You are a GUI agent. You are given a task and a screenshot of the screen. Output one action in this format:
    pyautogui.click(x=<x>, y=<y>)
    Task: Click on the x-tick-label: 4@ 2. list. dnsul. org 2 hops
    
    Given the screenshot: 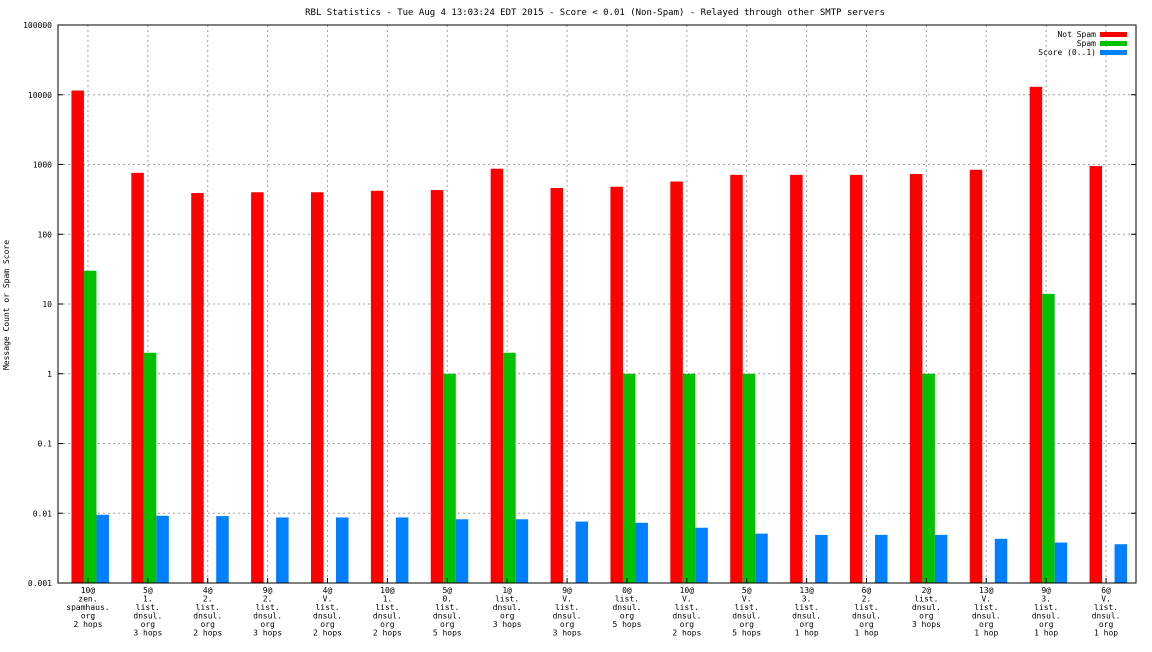 What is the action you would take?
    pyautogui.click(x=207, y=612)
    